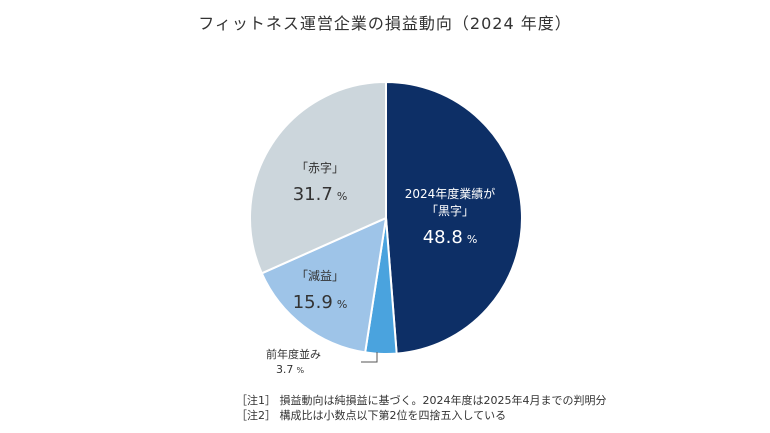  Describe the element at coordinates (450, 193) in the screenshot. I see `slice-name: 2024年度業績が` at that location.